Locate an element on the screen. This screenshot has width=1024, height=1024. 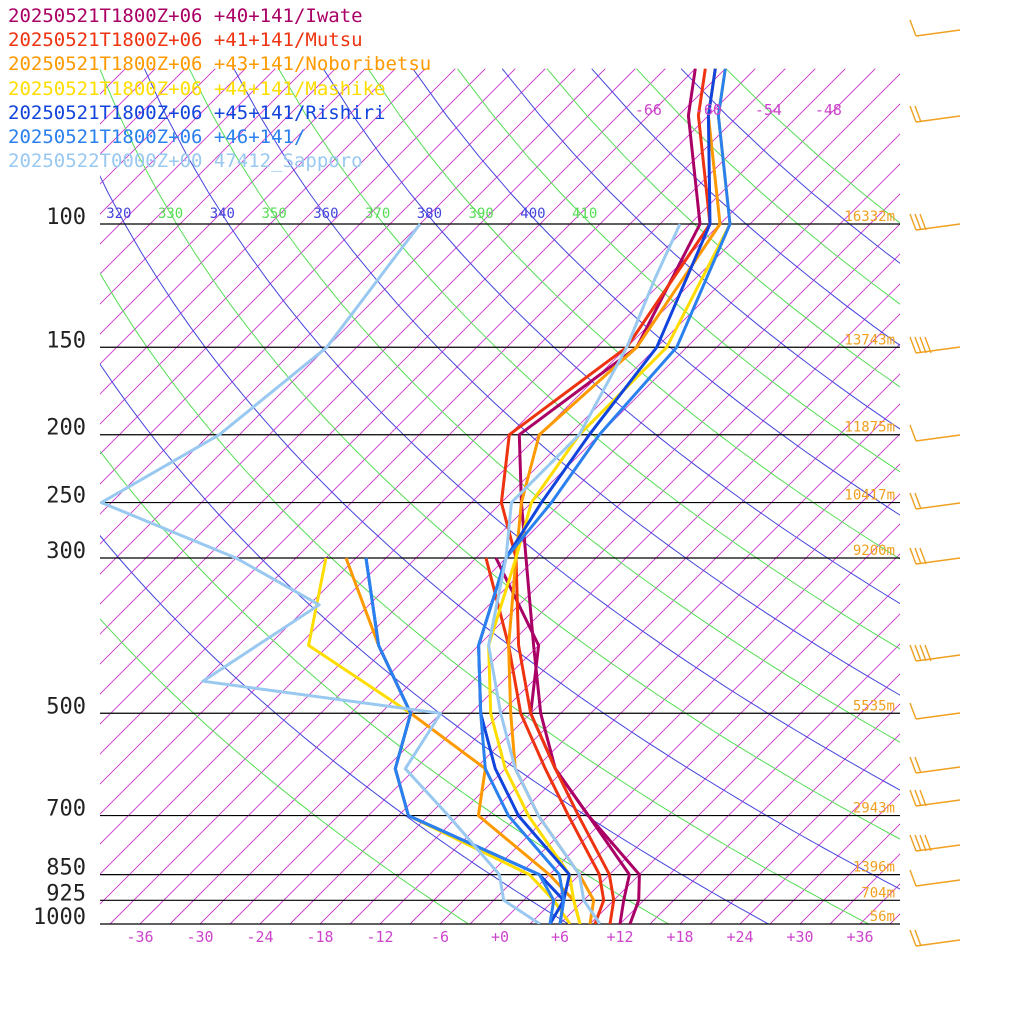
top-temperature-label: -48 is located at coordinates (828, 110).